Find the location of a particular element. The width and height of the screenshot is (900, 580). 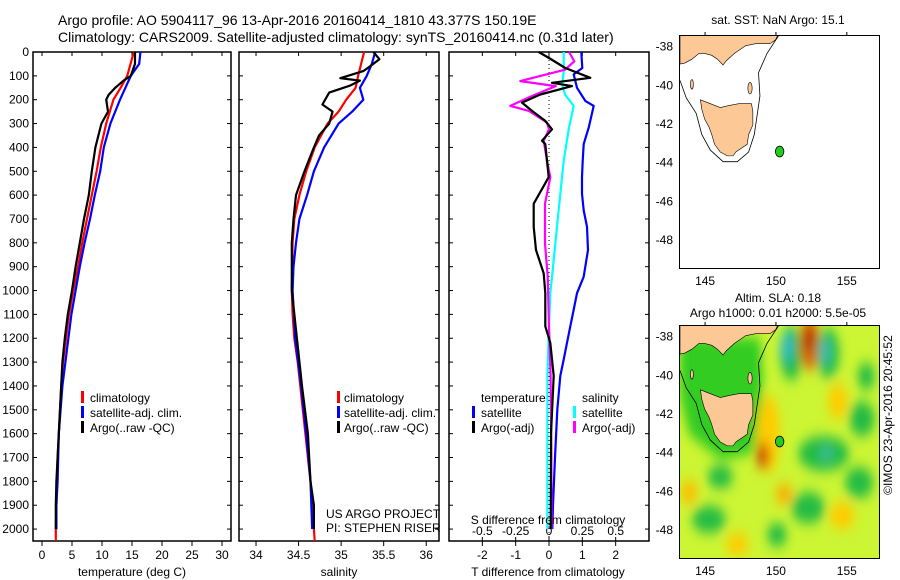

x2-tick-label: 0 is located at coordinates (549, 531).